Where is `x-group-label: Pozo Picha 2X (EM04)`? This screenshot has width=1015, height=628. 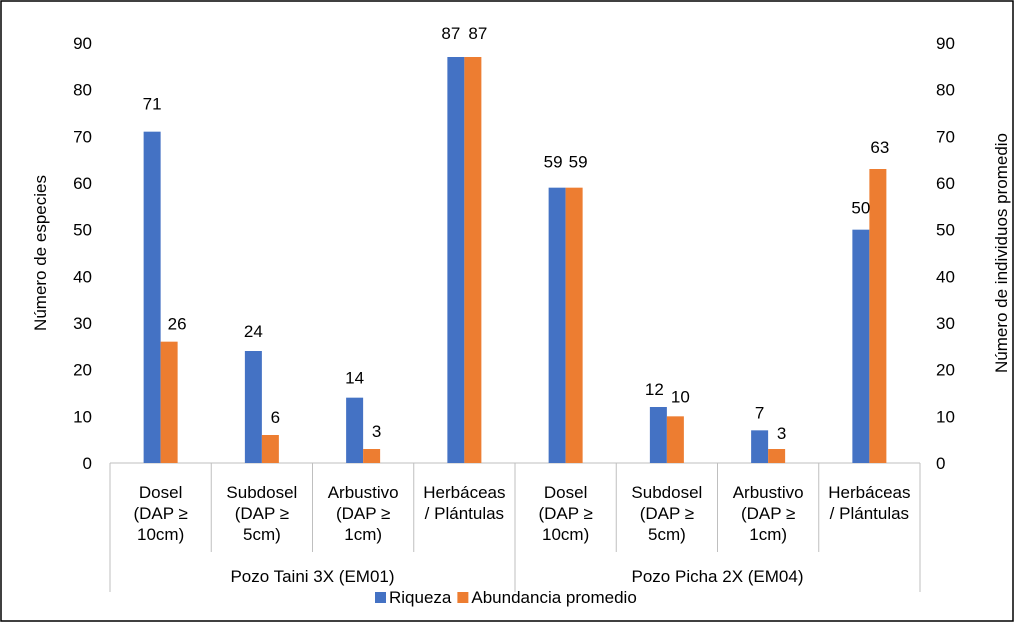
x-group-label: Pozo Picha 2X (EM04) is located at coordinates (718, 576).